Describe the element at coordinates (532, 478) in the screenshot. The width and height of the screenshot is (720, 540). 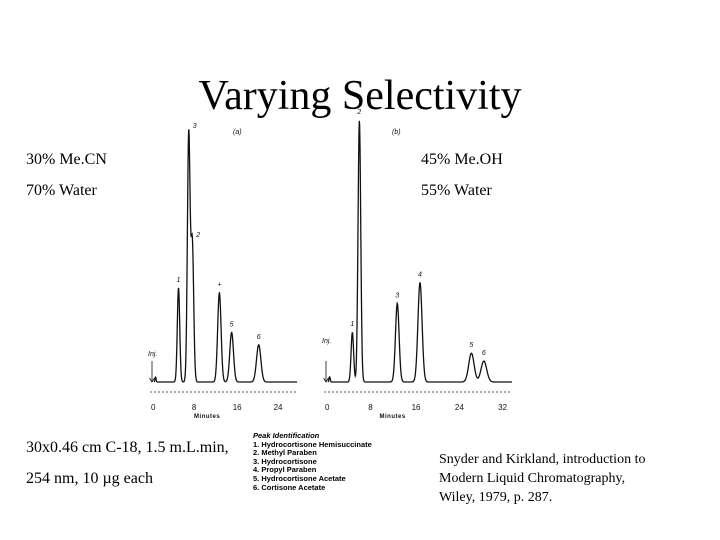
I see `citation-line-2: Modern Liquid Chromatography,` at that location.